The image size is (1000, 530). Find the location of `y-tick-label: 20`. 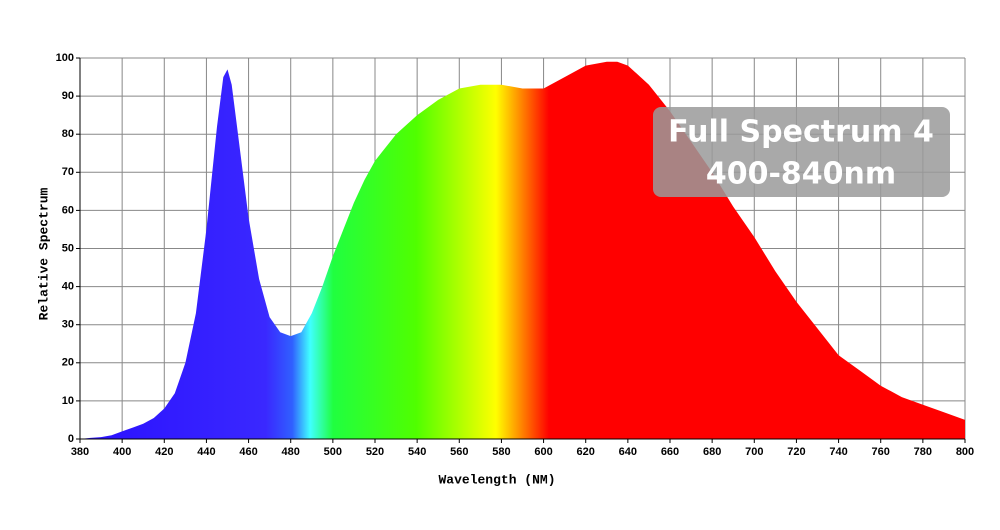

y-tick-label: 20 is located at coordinates (68, 363).